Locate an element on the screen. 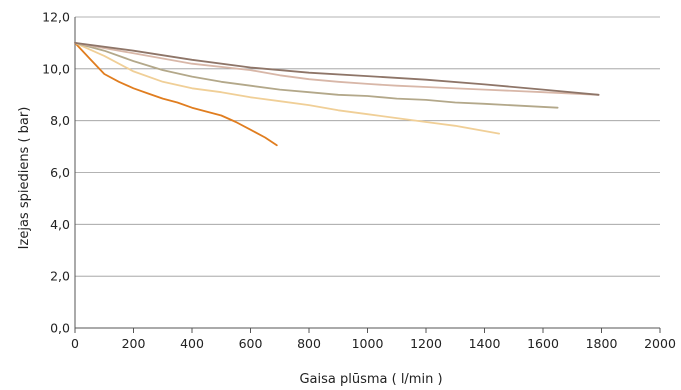  y-tick-labels: 0,0 2,0 4,0 6,0 8,0 10,0 12,0 is located at coordinates (56, 173).